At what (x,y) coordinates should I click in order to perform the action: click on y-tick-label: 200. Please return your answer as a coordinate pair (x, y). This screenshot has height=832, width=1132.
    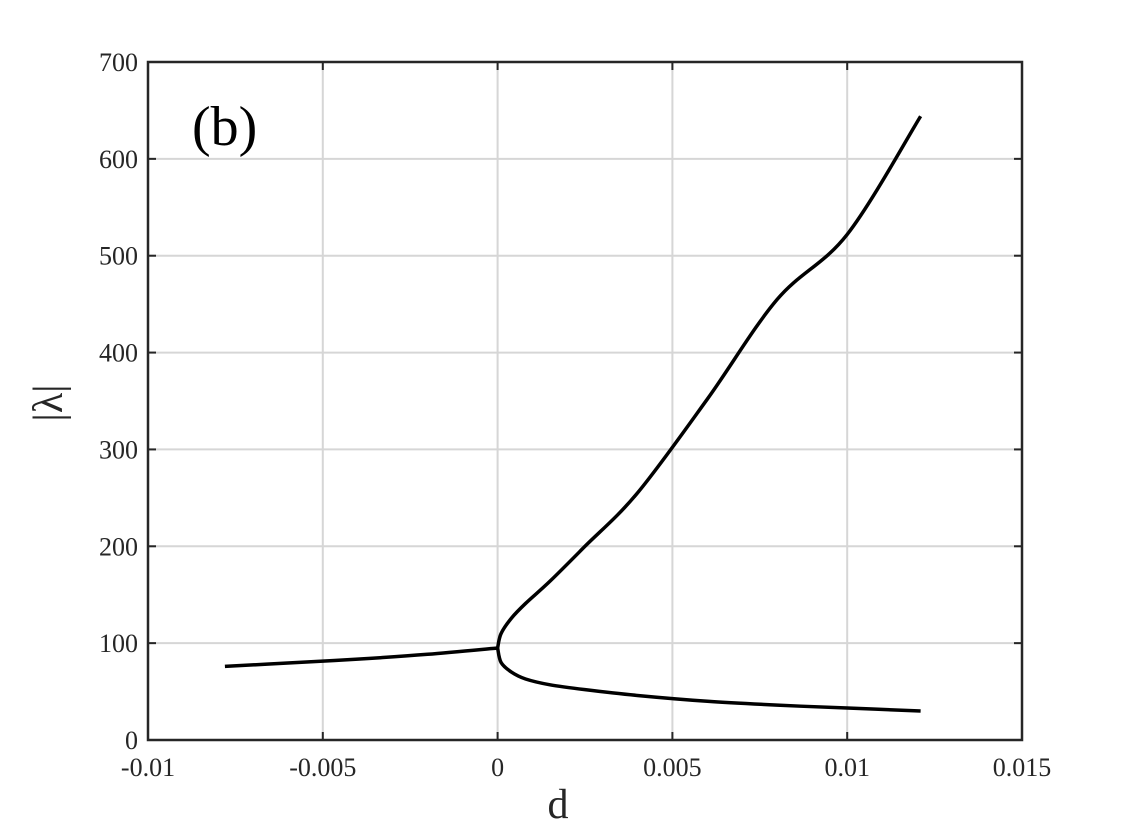
    Looking at the image, I should click on (118, 546).